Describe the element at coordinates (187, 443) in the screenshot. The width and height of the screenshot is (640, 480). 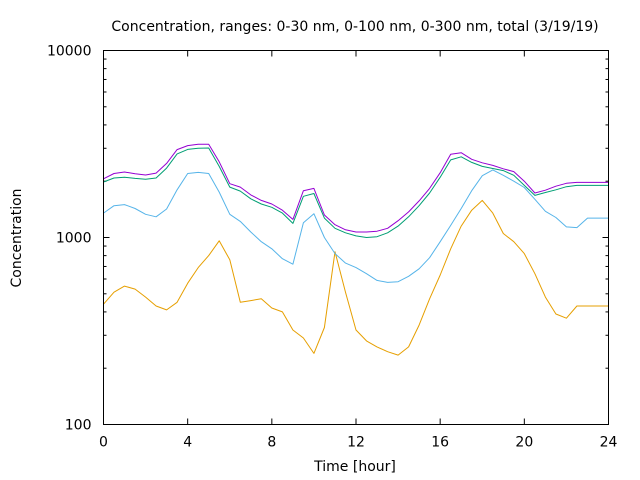
I see `x-tick-label: 4` at that location.